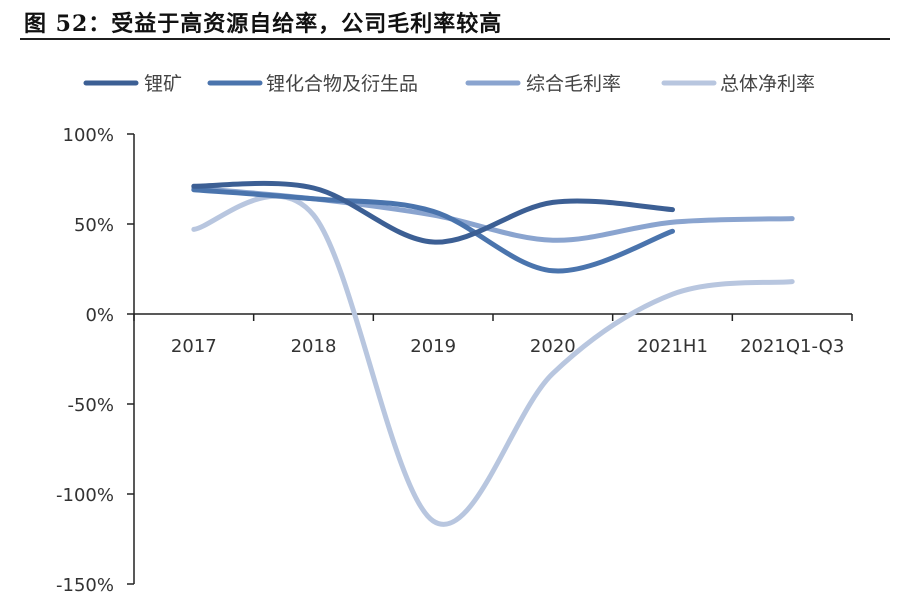 Image resolution: width=911 pixels, height=606 pixels. What do you see at coordinates (94, 225) in the screenshot?
I see `y-tick-label: 50%` at bounding box center [94, 225].